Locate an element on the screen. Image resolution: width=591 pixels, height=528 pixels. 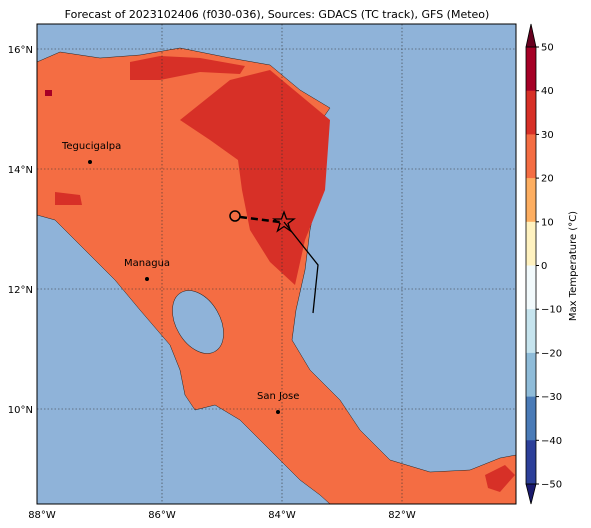
colorbar-tick-label: 0 is located at coordinates (544, 266).